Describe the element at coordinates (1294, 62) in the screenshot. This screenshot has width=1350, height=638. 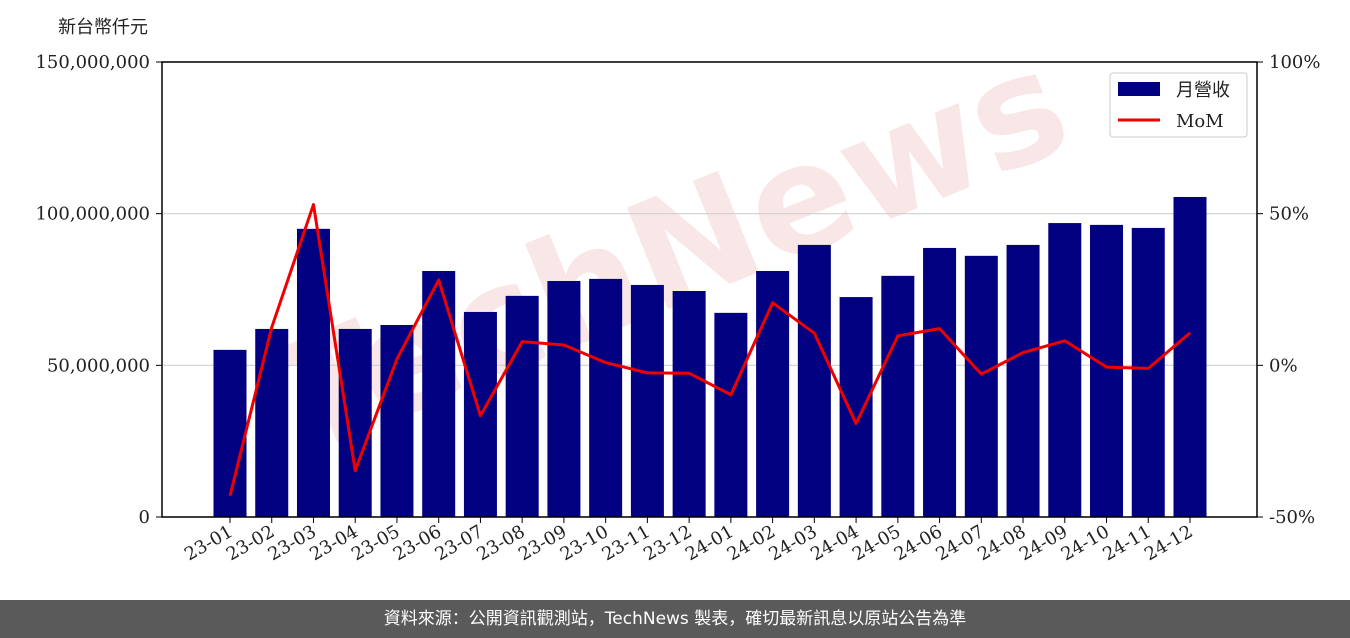
I see `y2-tick-label: 100%` at that location.